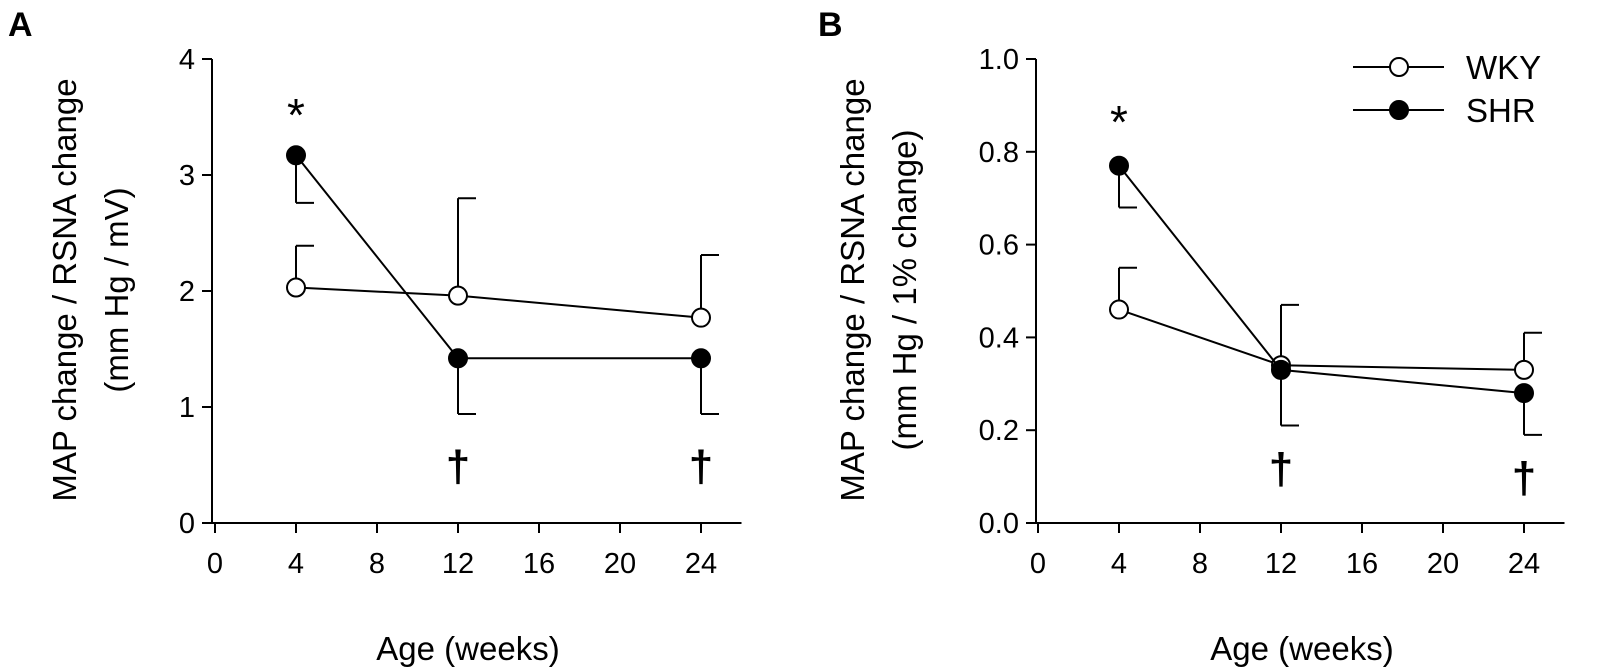  Describe the element at coordinates (620, 564) in the screenshot. I see `panel-a-x-tick-label: 20` at that location.